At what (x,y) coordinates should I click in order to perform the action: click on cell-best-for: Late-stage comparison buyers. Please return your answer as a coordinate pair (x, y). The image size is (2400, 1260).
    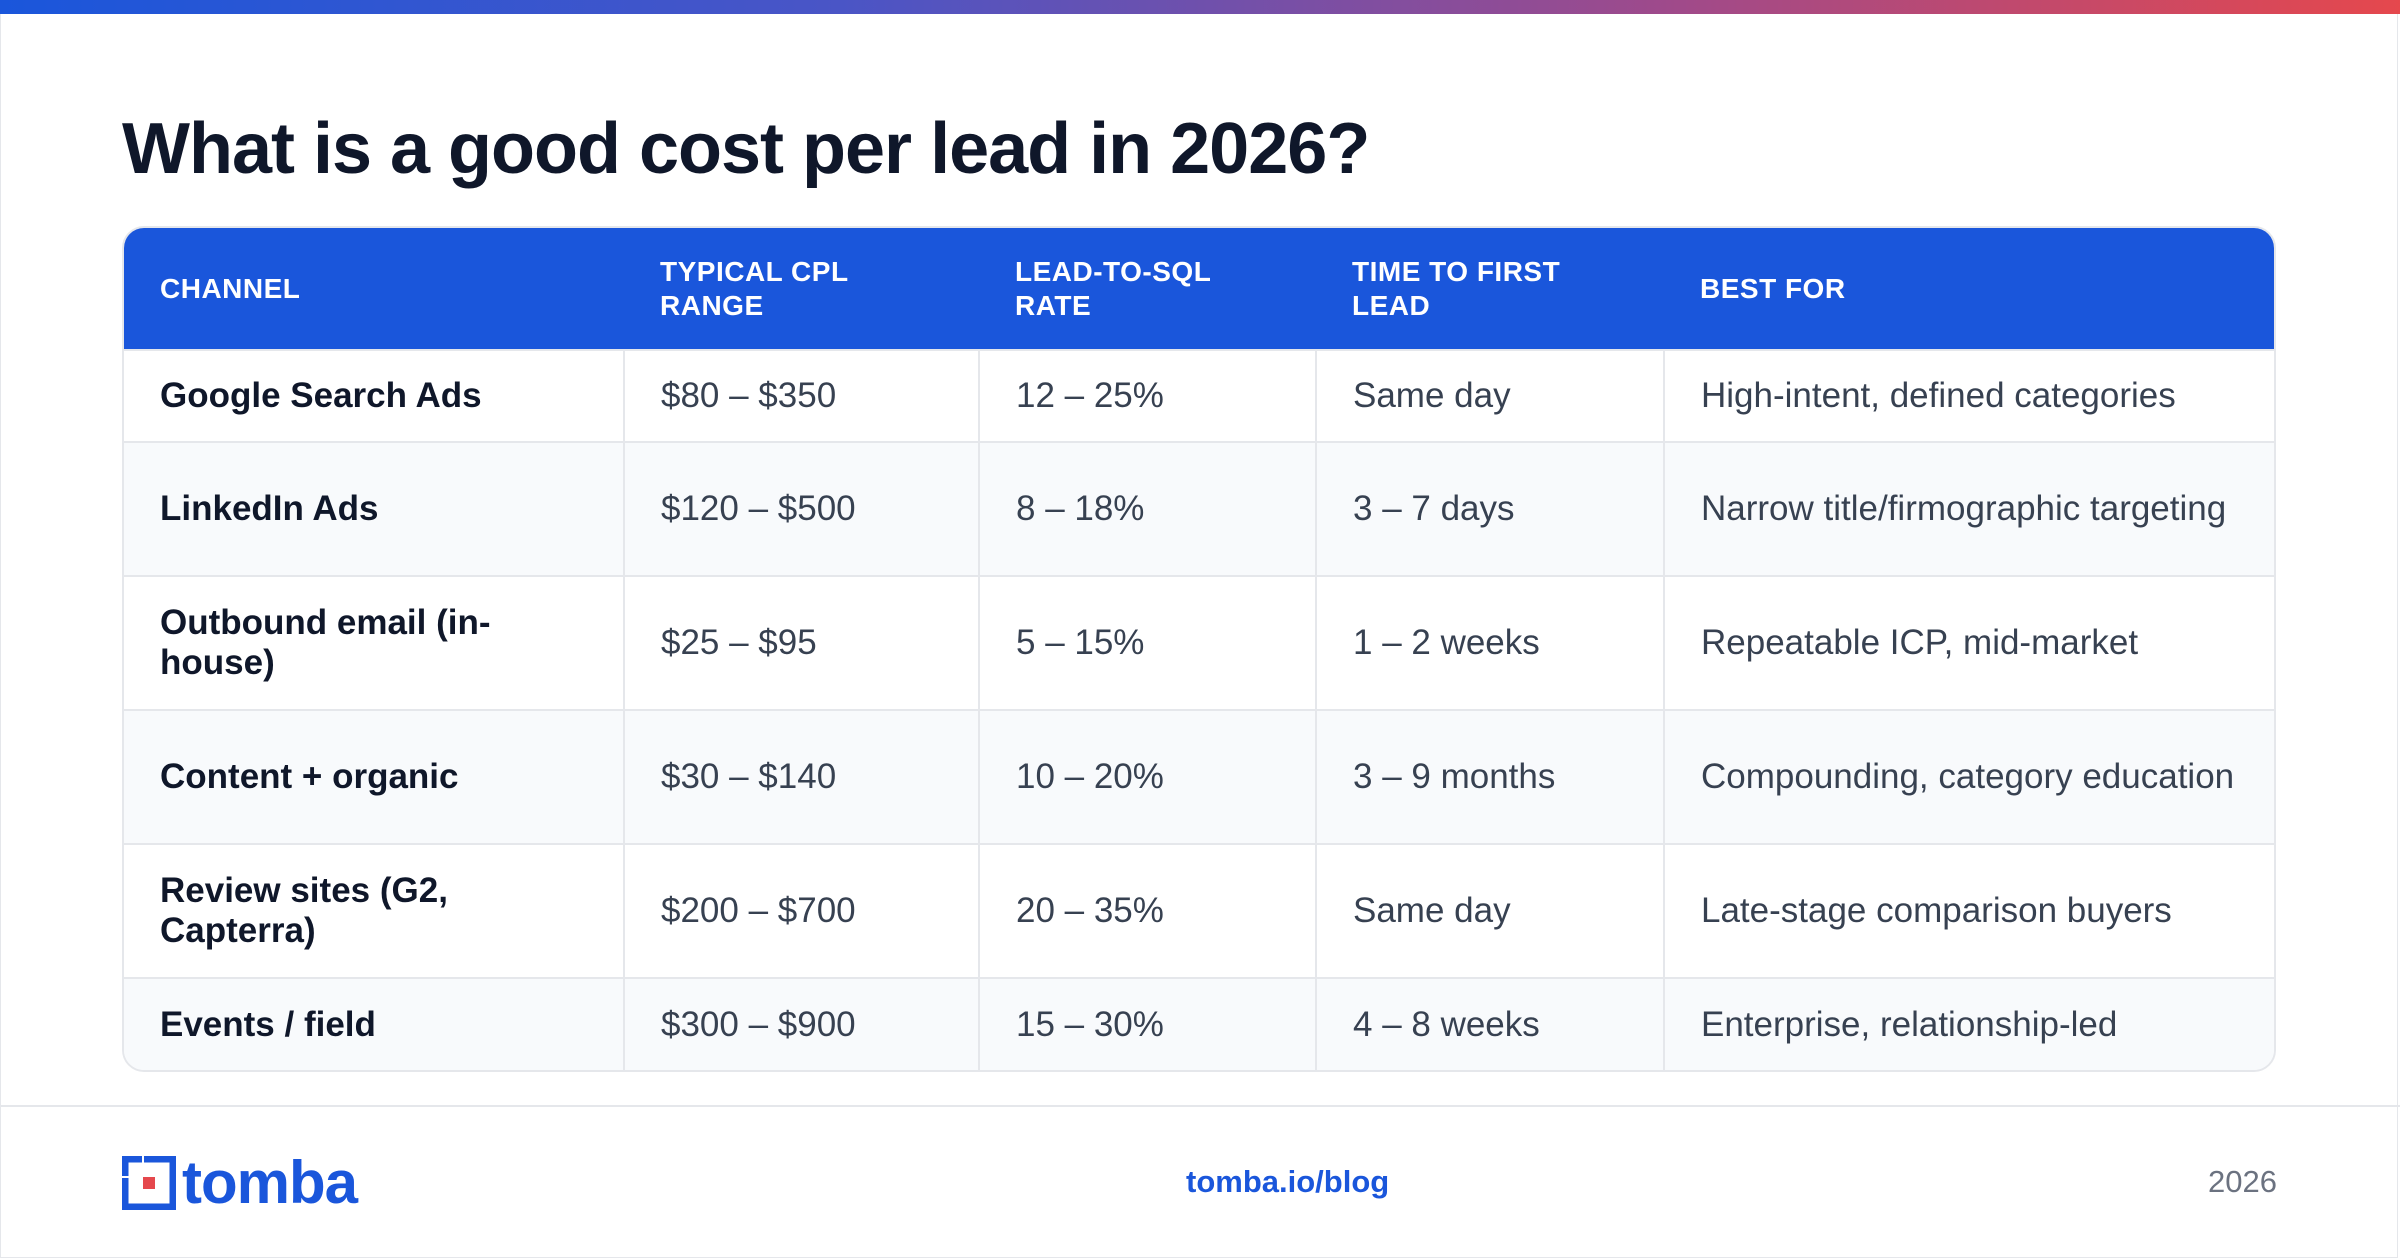
    Looking at the image, I should click on (1969, 910).